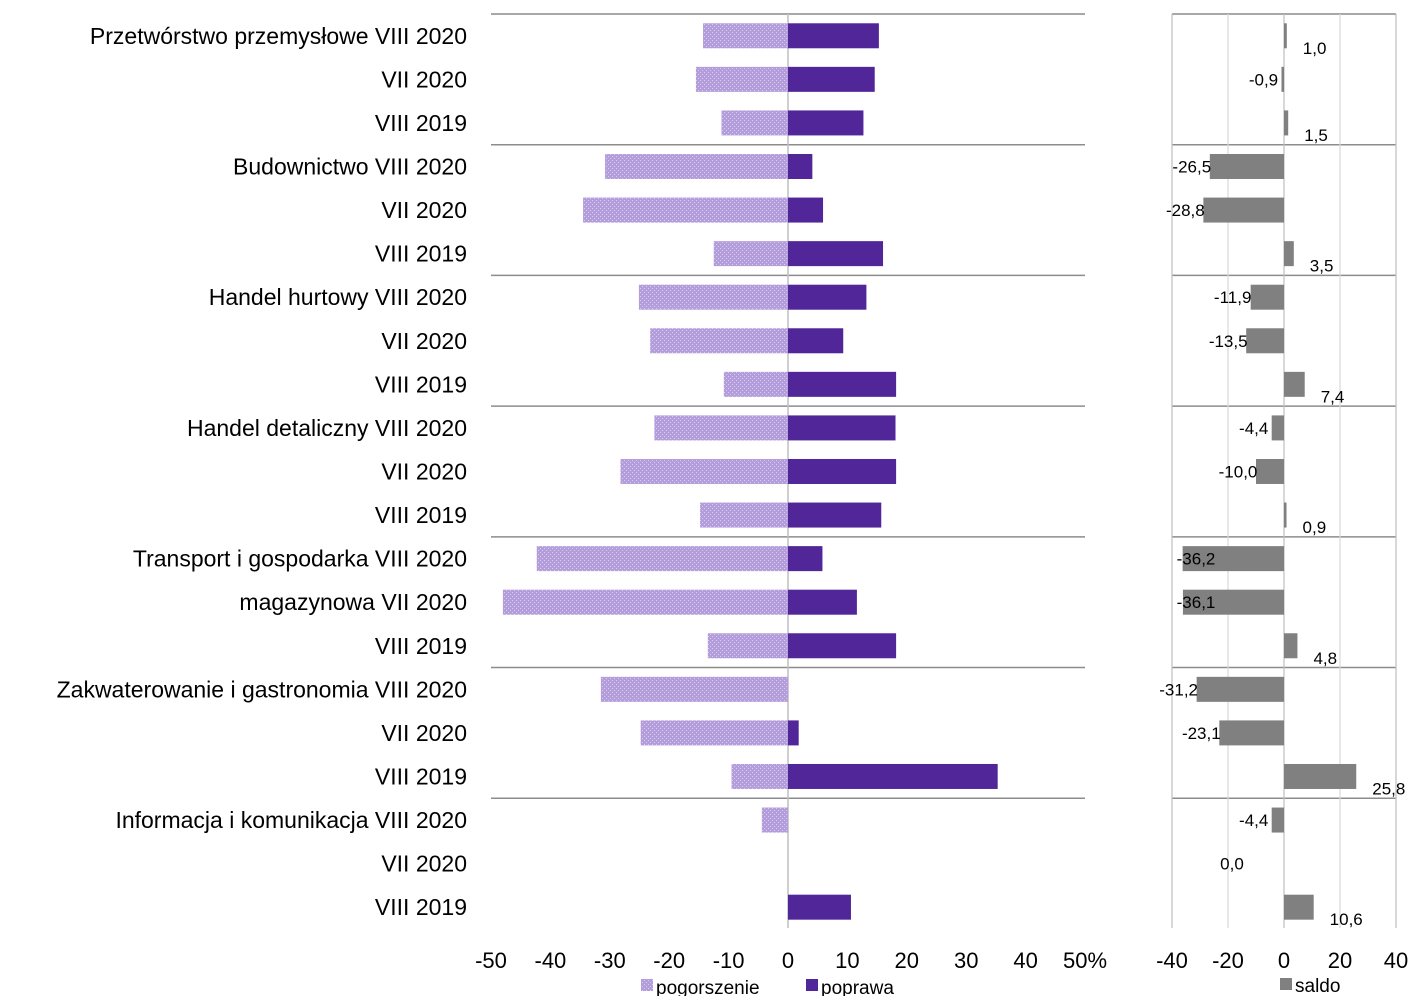  What do you see at coordinates (278, 36) in the screenshot?
I see `row-label: Przetwórstwo przemysłowe VIII 2020` at bounding box center [278, 36].